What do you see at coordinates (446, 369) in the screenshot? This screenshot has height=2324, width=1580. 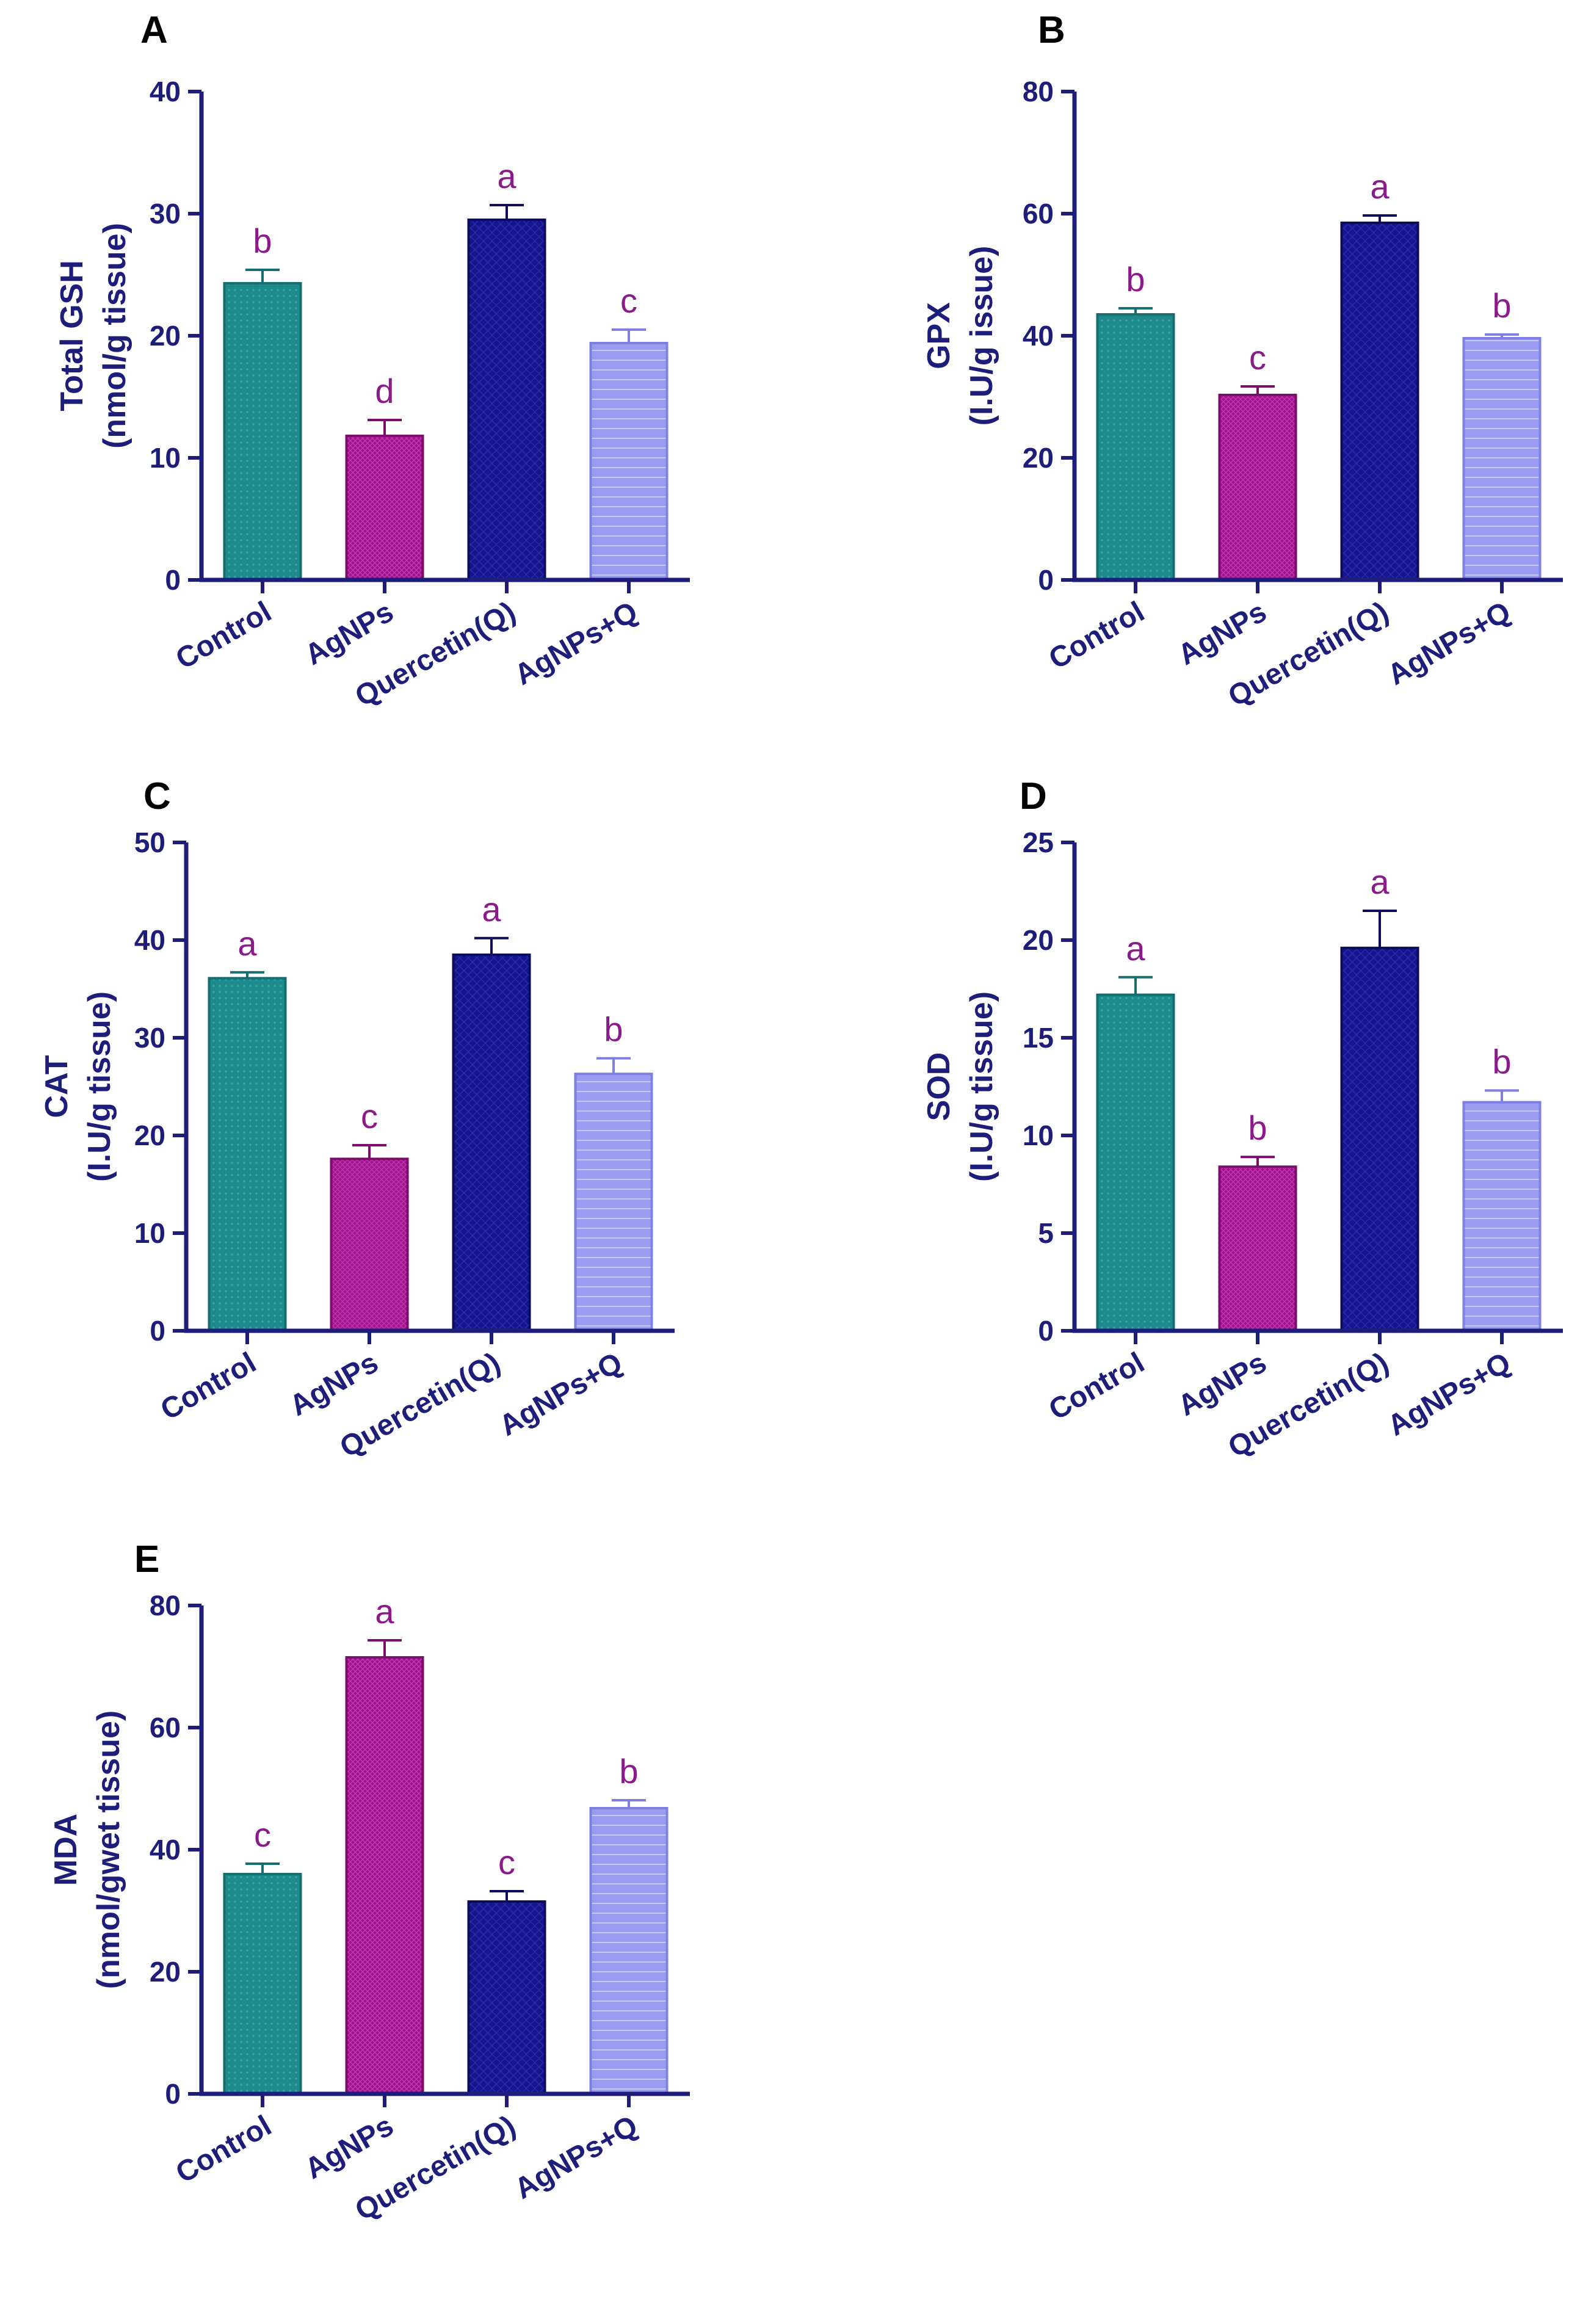 I see `bars: b d a c` at bounding box center [446, 369].